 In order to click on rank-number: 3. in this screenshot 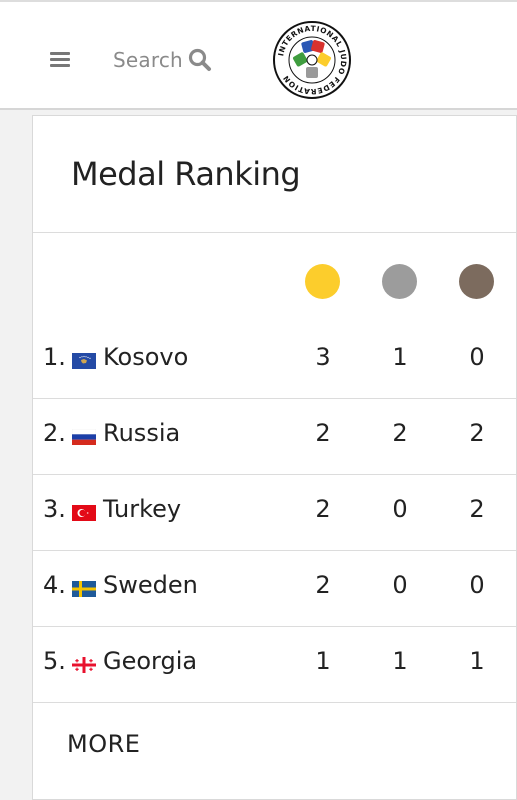, I will do `click(54, 509)`.